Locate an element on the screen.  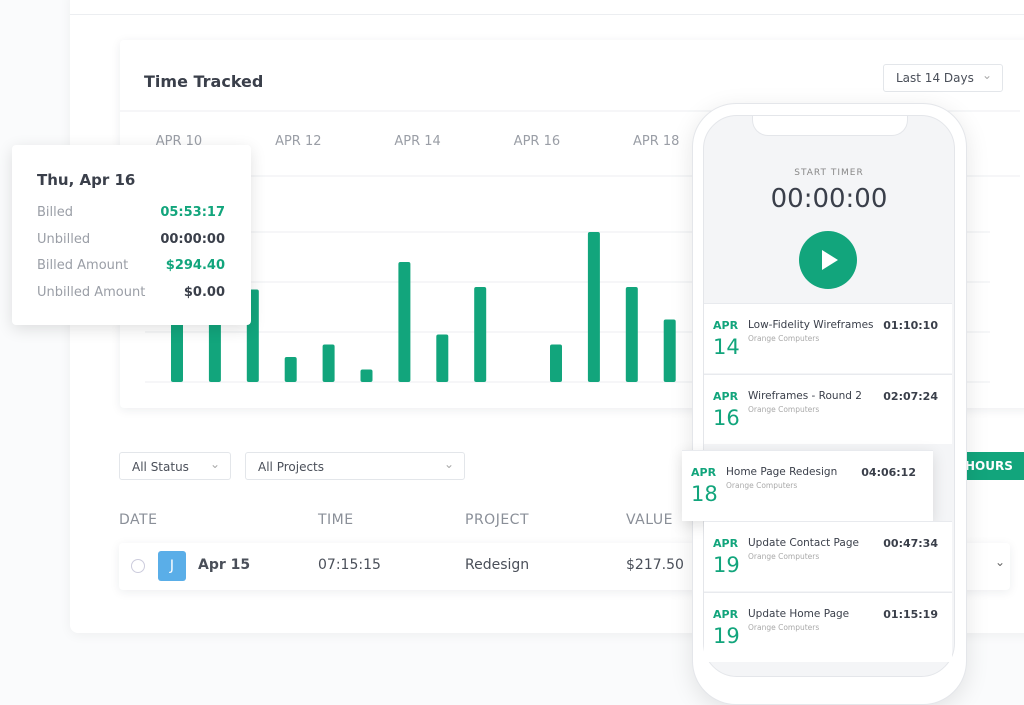
row-date: Apr 15 is located at coordinates (224, 565).